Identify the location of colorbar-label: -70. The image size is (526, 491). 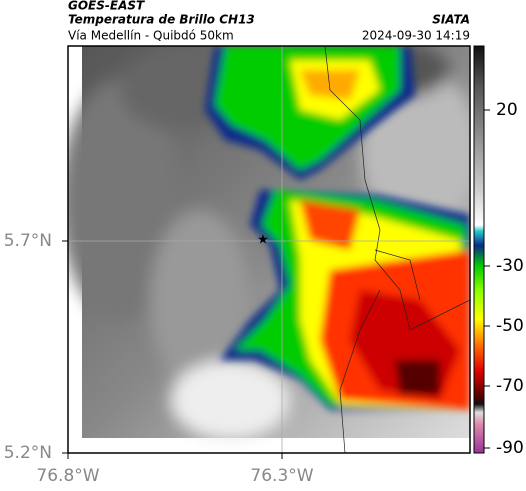
(510, 386).